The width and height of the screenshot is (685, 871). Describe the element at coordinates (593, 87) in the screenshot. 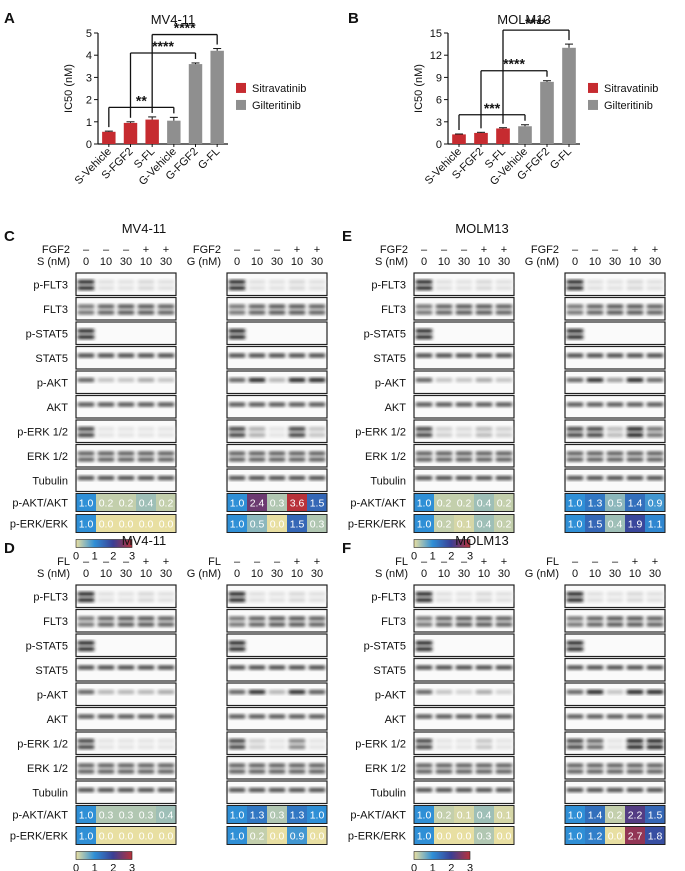

I see `legend-swatch-sitravatinib` at that location.